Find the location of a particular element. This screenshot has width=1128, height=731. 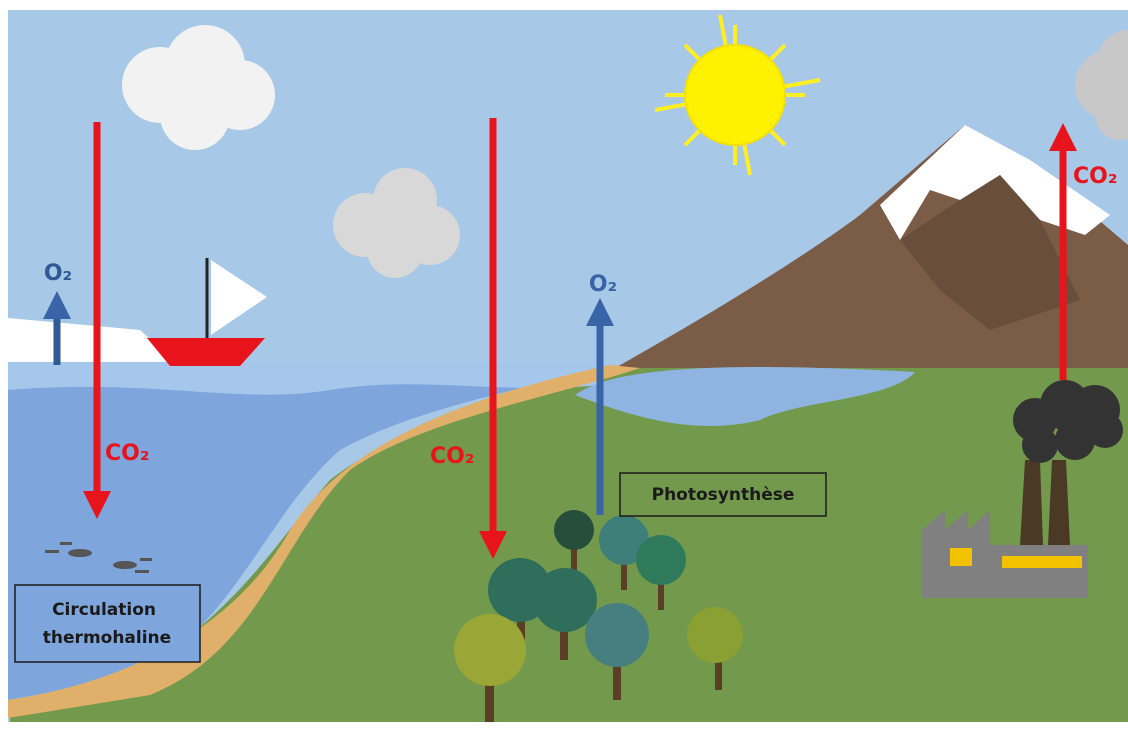

ice is located at coordinates (91, 340).